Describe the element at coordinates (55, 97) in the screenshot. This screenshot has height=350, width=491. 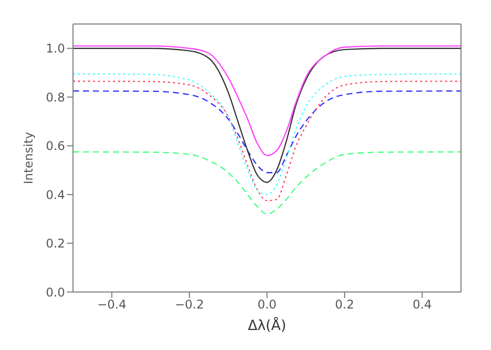
I see `y-tick-label: 0.8` at that location.